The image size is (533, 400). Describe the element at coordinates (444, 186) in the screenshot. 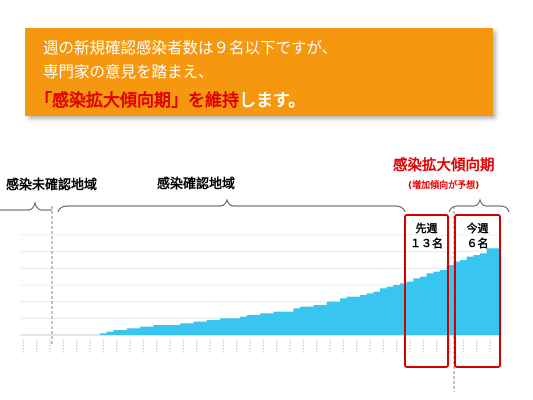

I see `expansion-period-sublabel: (増加傾向が予想)` at that location.